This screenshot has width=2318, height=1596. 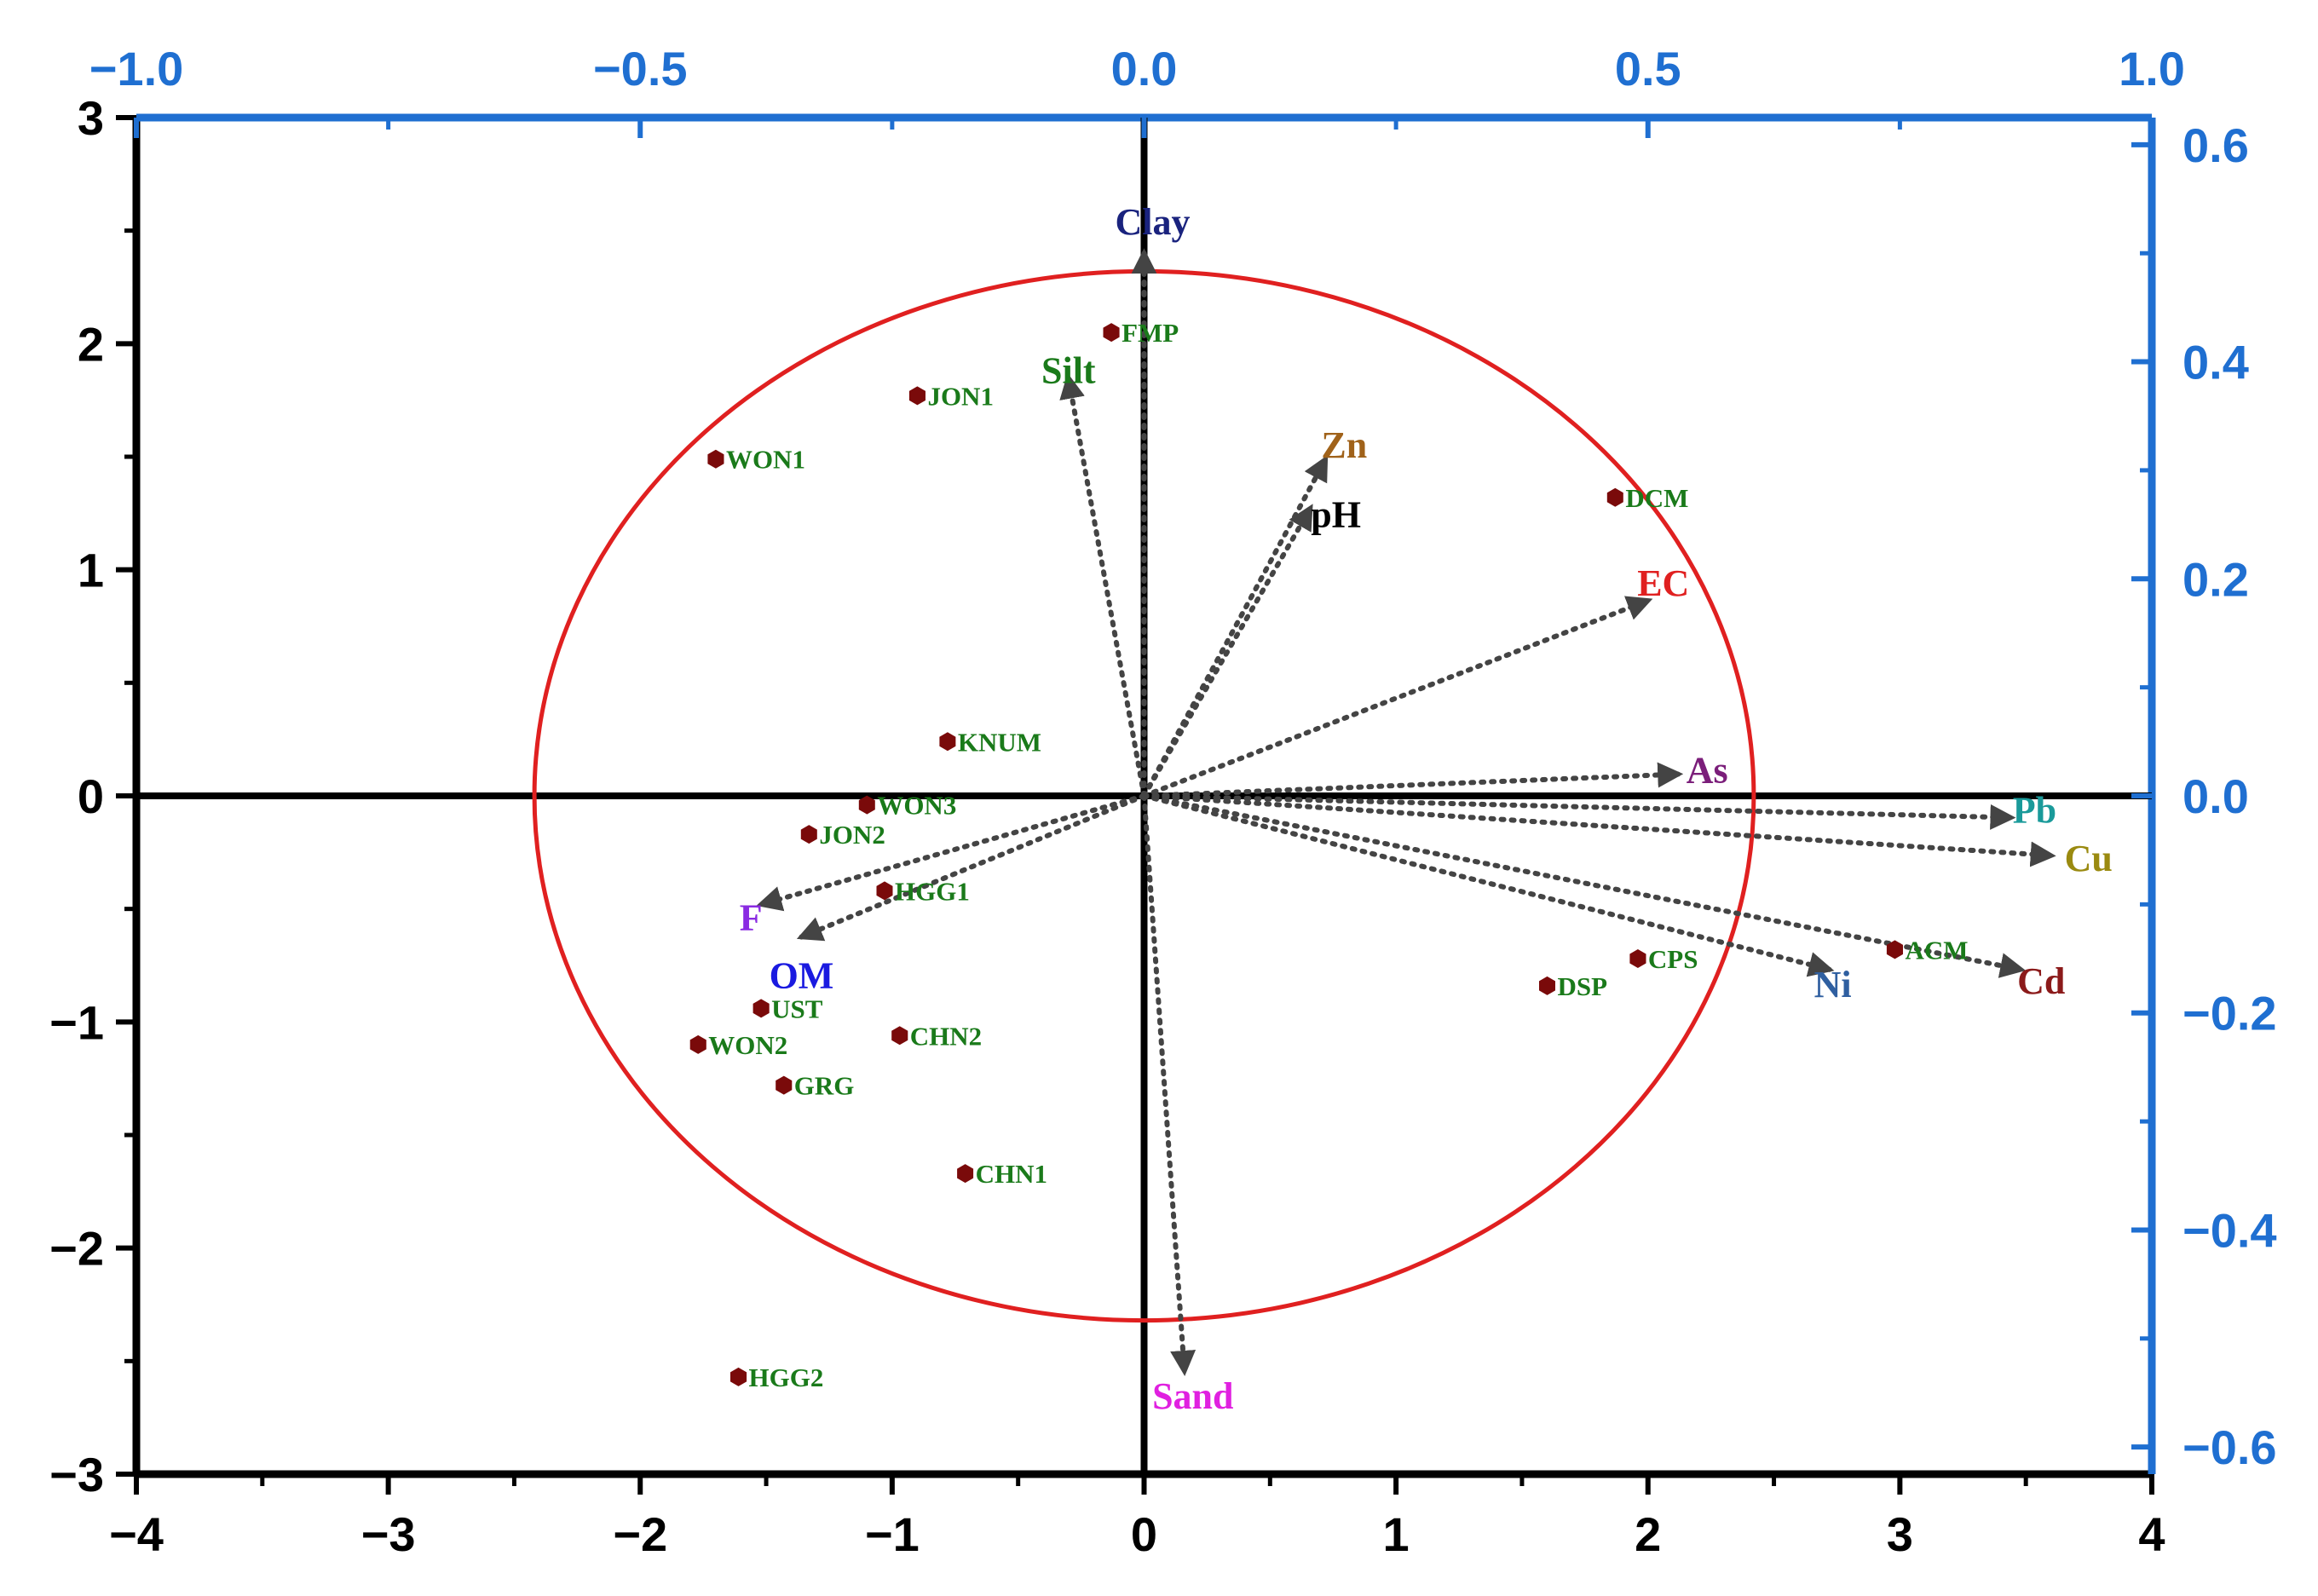 What do you see at coordinates (1344, 445) in the screenshot?
I see `loading-label: Zn` at bounding box center [1344, 445].